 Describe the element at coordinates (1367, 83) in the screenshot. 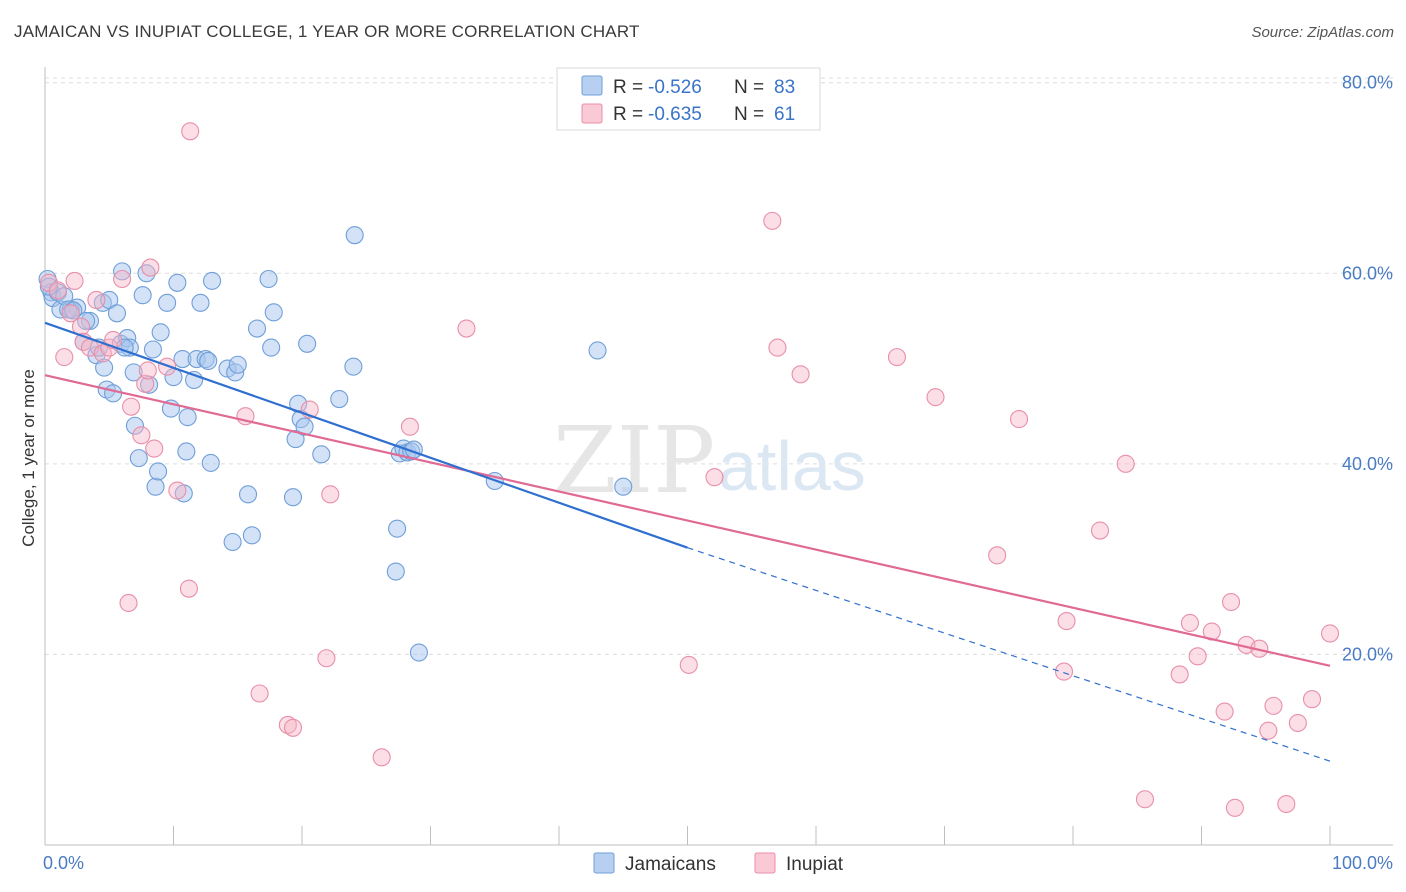

I see `y-tick-label-80: 80.0%` at that location.